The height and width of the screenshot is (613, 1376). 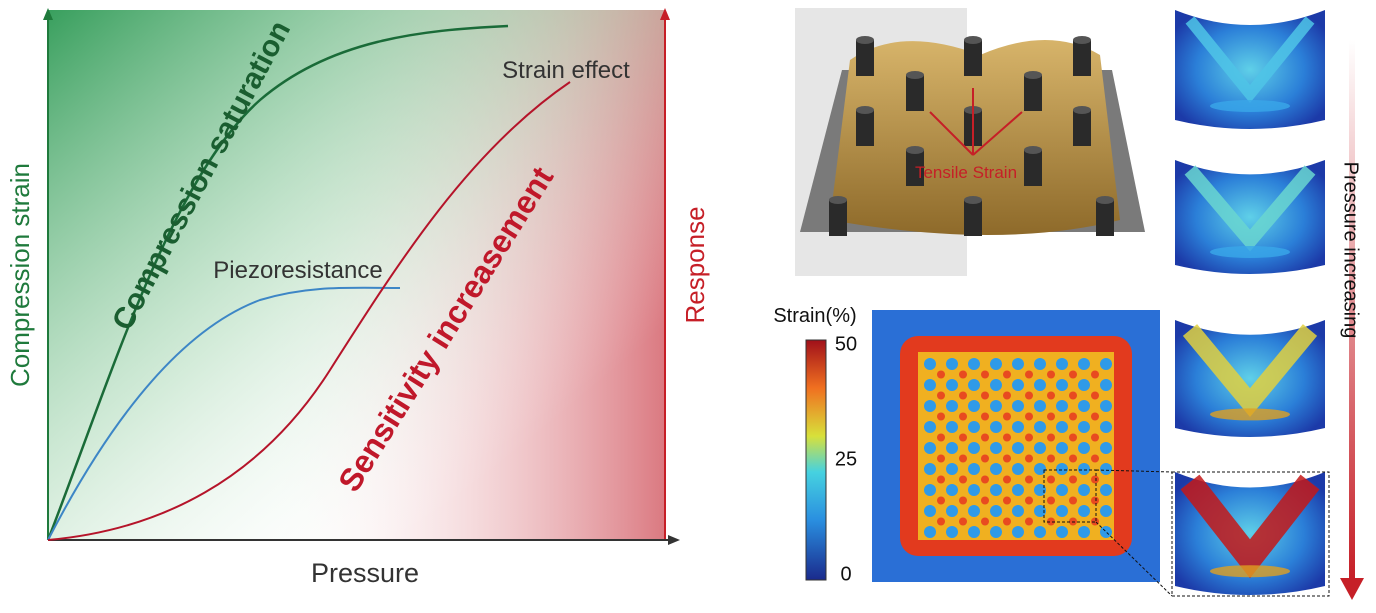 What do you see at coordinates (814, 316) in the screenshot?
I see `colorbar-title: Strain(%)` at bounding box center [814, 316].